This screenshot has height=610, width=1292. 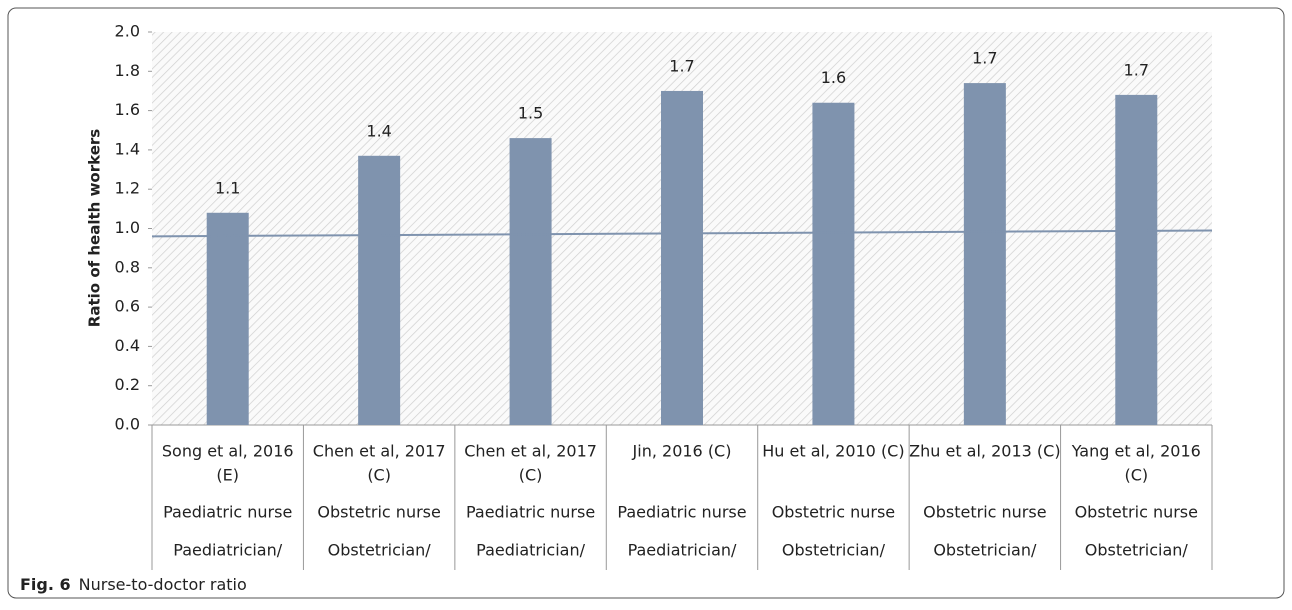 What do you see at coordinates (127, 266) in the screenshot?
I see `y-tick-label: 0.8` at bounding box center [127, 266].